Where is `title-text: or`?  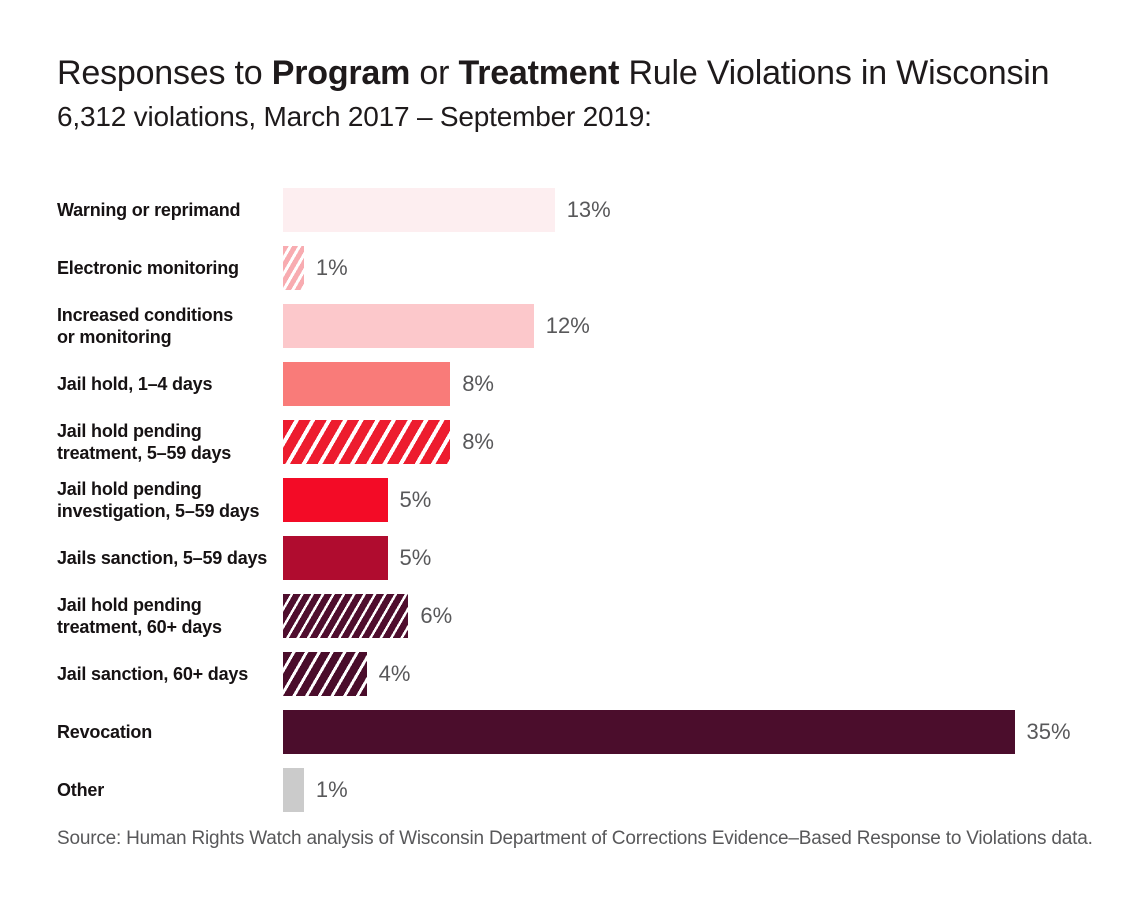 title-text: or is located at coordinates (434, 73).